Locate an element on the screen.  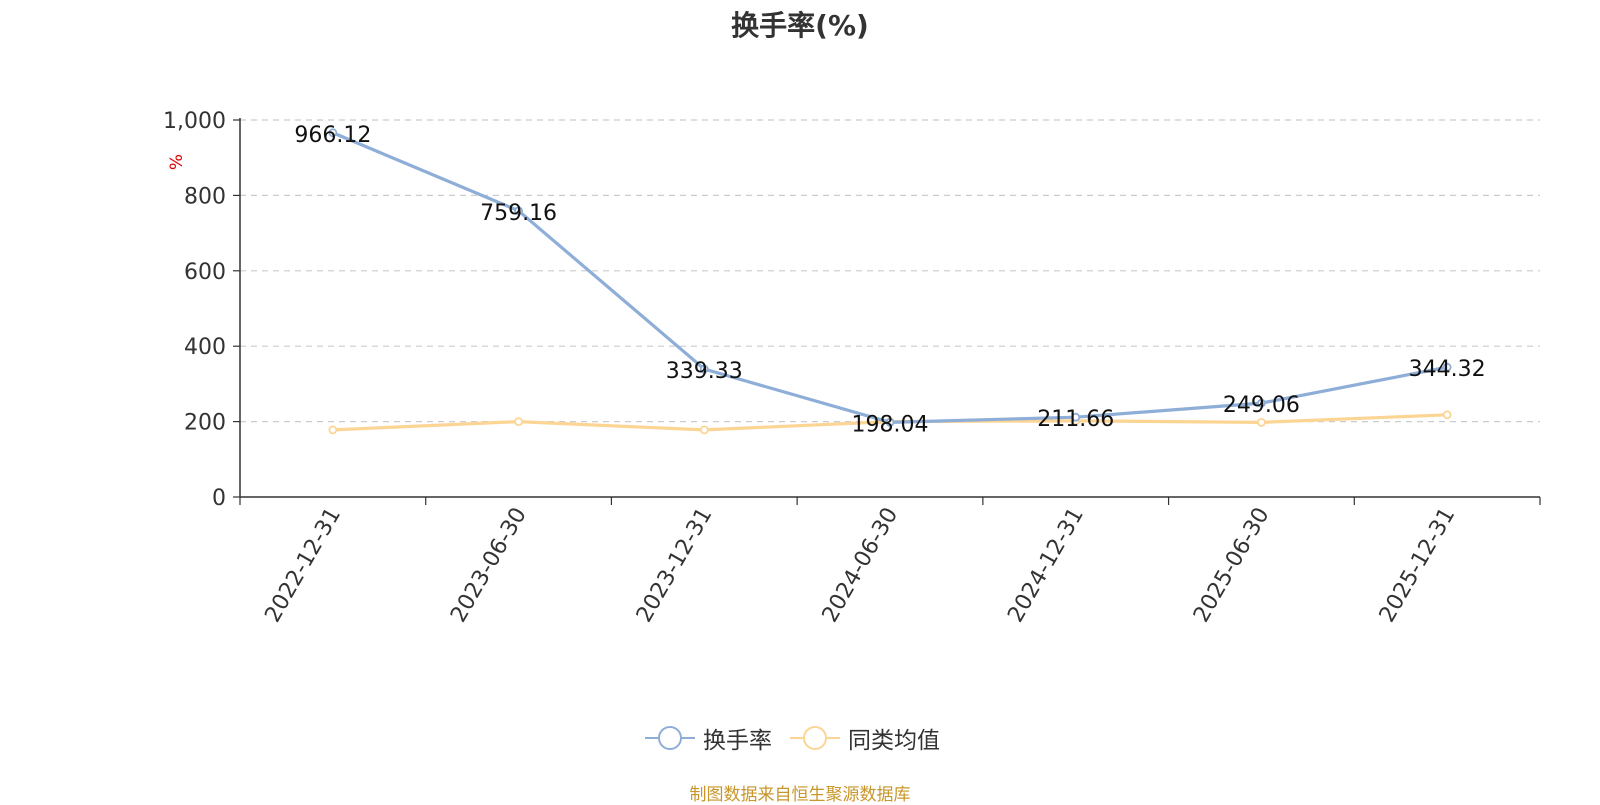
legend: 换手率 同类均值 is located at coordinates (801, 738).